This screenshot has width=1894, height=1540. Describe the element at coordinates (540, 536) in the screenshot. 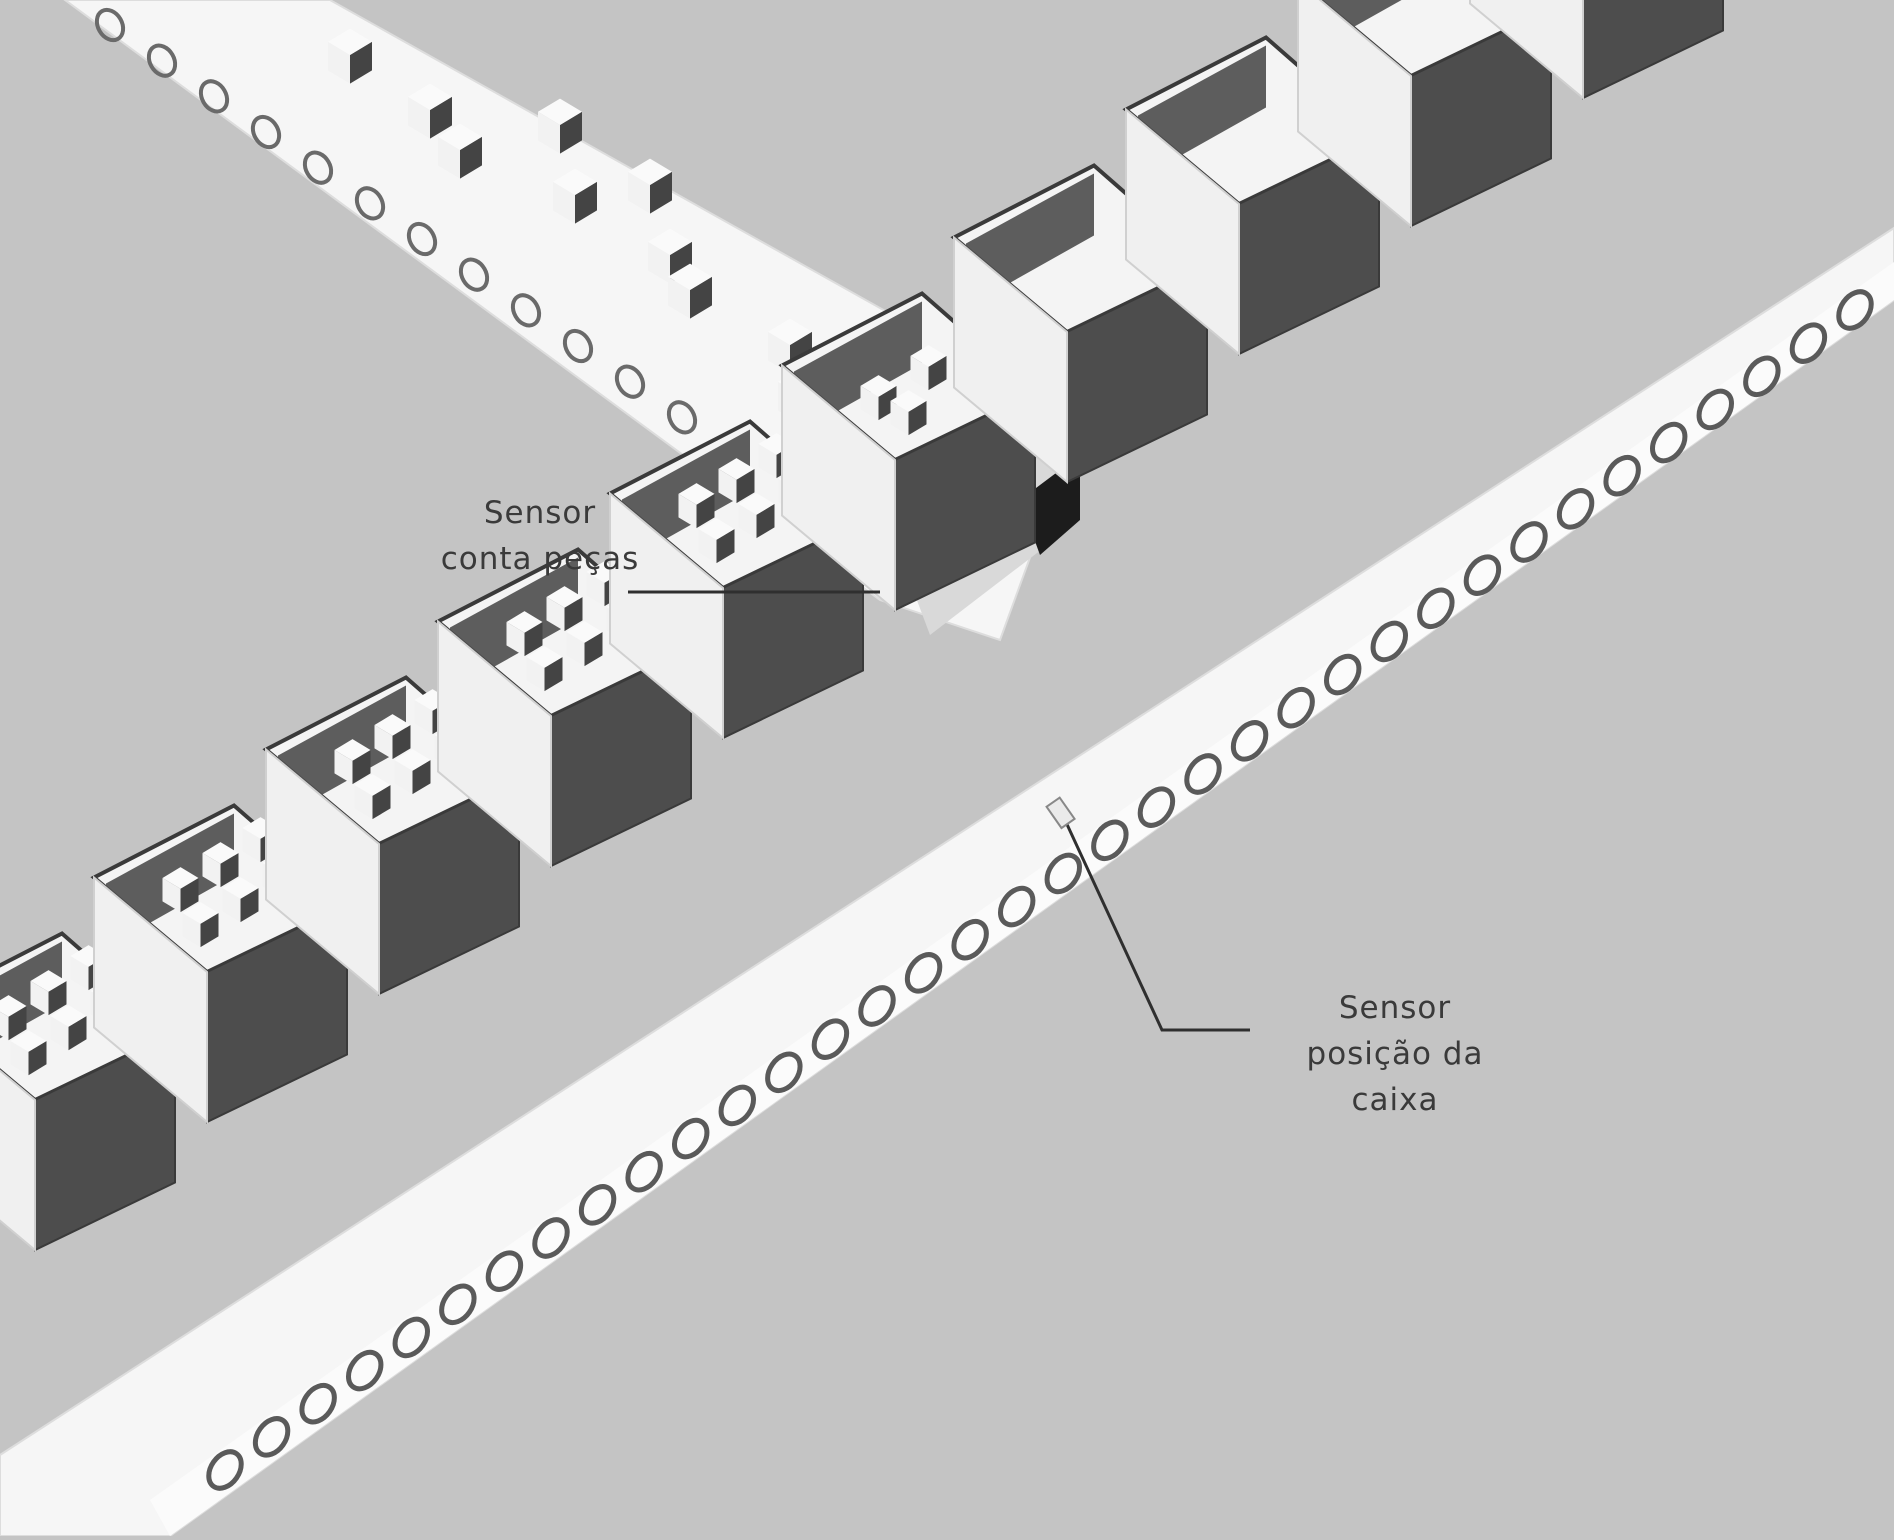

I see `count-sensor-label: Sensor conta peças` at that location.